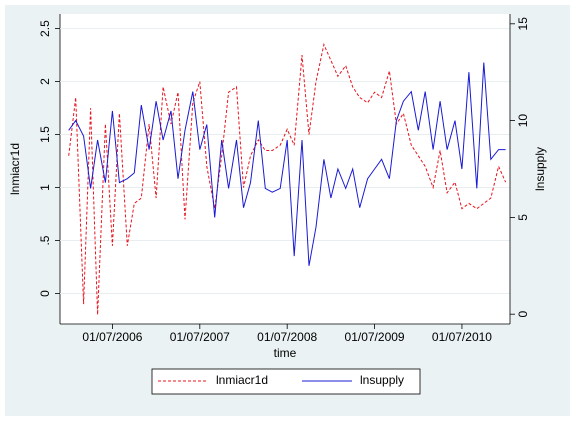 The height and width of the screenshot is (421, 575). I want to click on x-axis-title: time, so click(285, 353).